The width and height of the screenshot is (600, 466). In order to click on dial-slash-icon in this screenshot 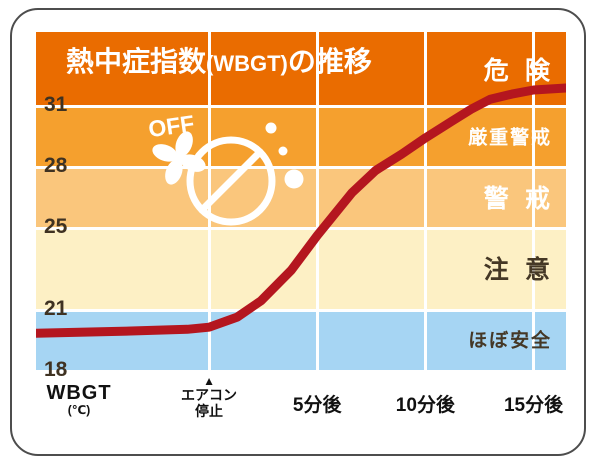, I will do `click(231, 181)`.